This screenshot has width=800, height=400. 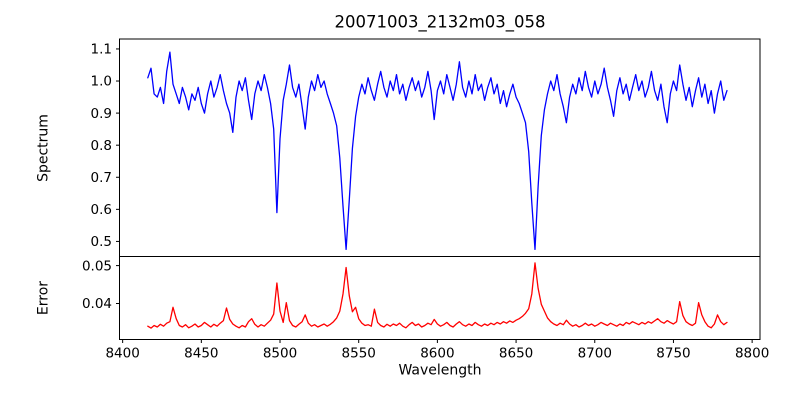 I want to click on error-yaxis-ticks: 0.04 0.05, so click(x=101, y=285).